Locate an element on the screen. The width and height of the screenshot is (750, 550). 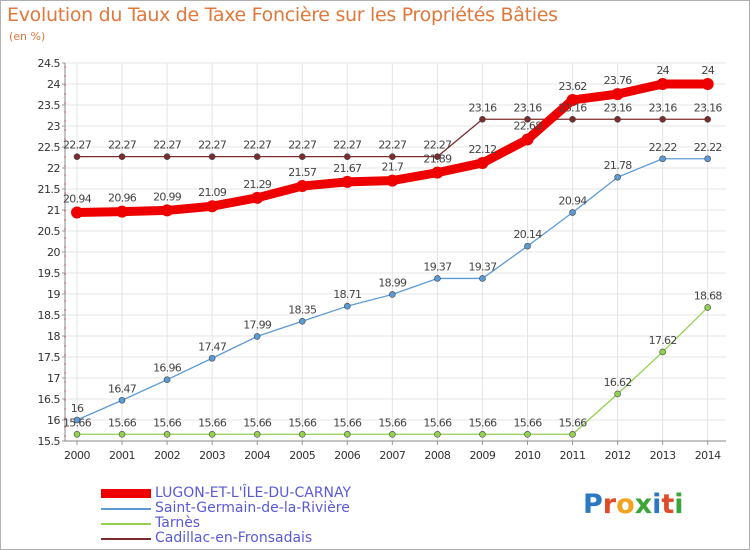
y-tick-label: 23 is located at coordinates (53, 126).